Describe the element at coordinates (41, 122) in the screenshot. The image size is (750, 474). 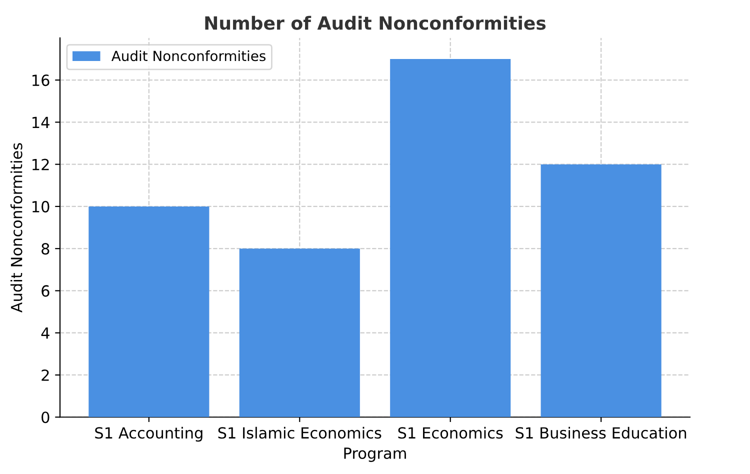
I see `y-tick-label: 14` at that location.